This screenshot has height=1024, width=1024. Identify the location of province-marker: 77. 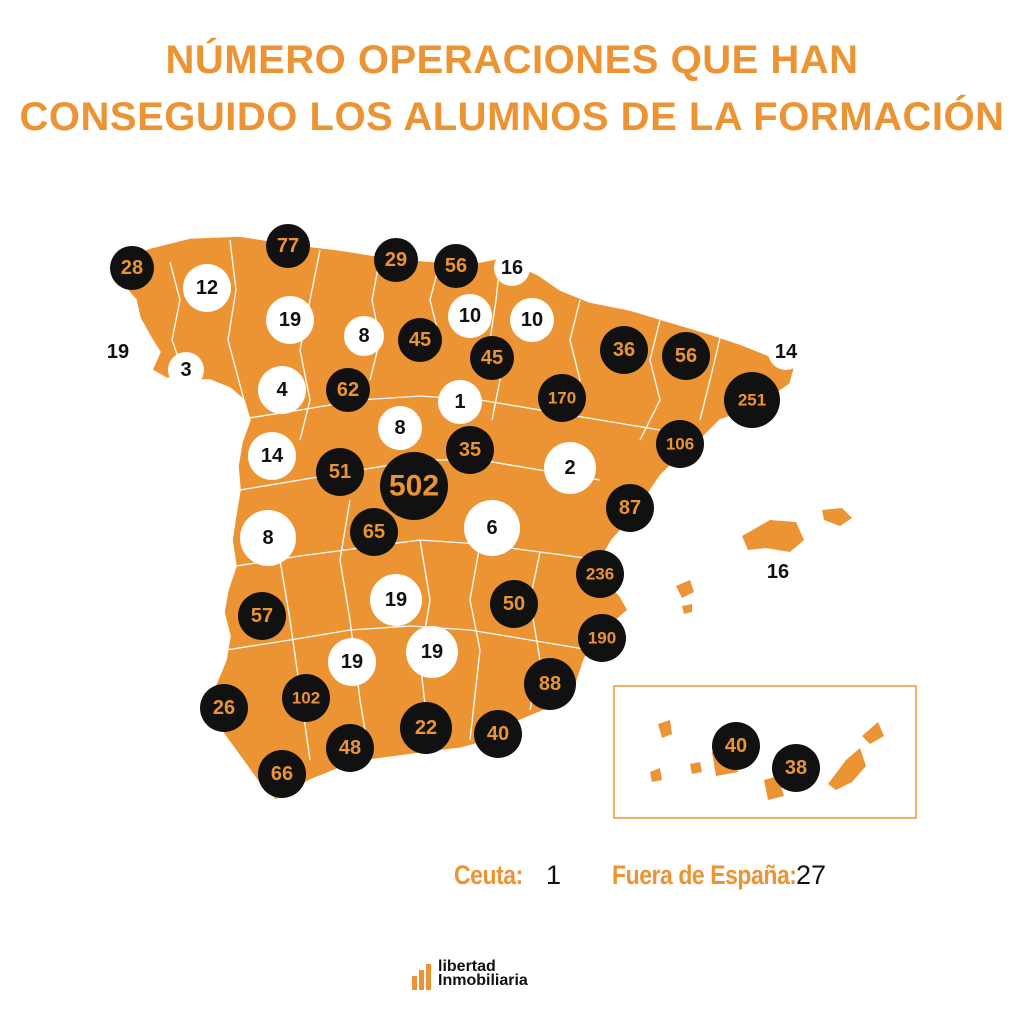
(288, 246).